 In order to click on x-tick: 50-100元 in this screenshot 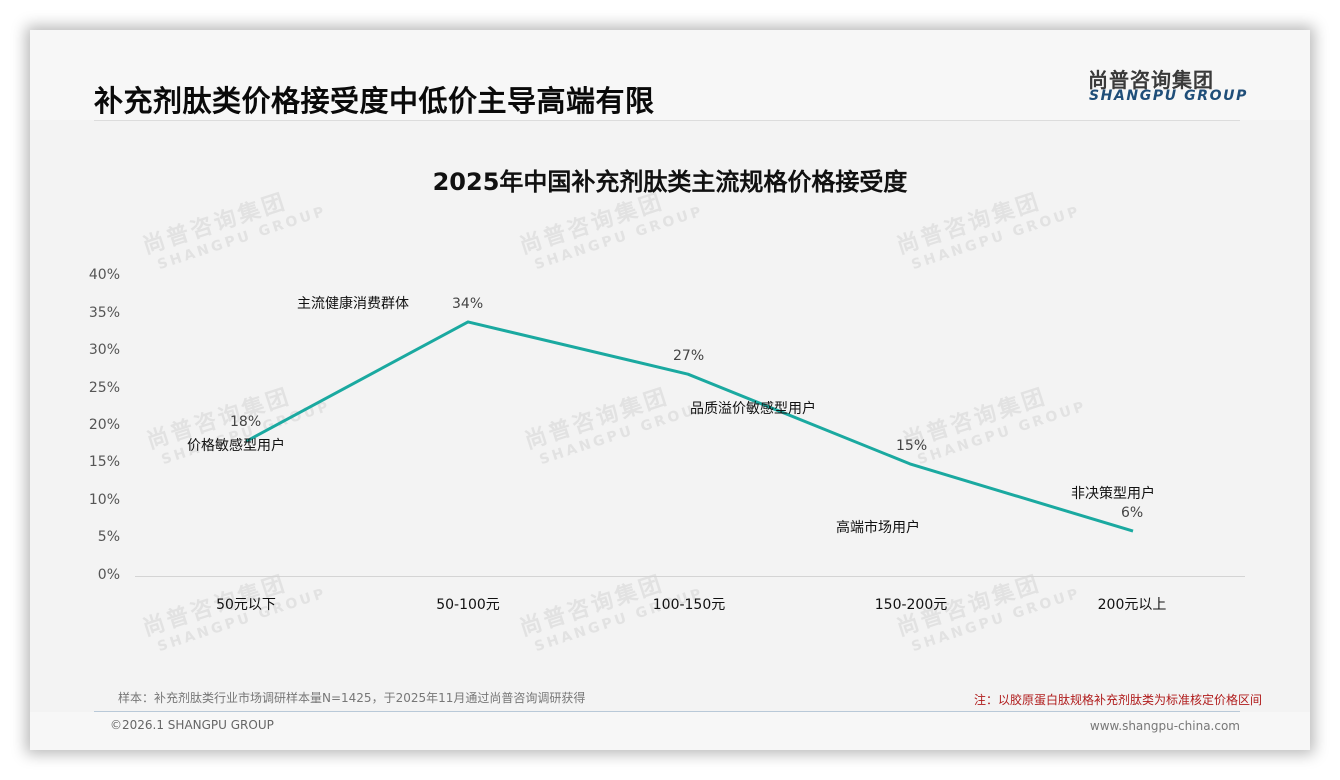, I will do `click(468, 605)`.